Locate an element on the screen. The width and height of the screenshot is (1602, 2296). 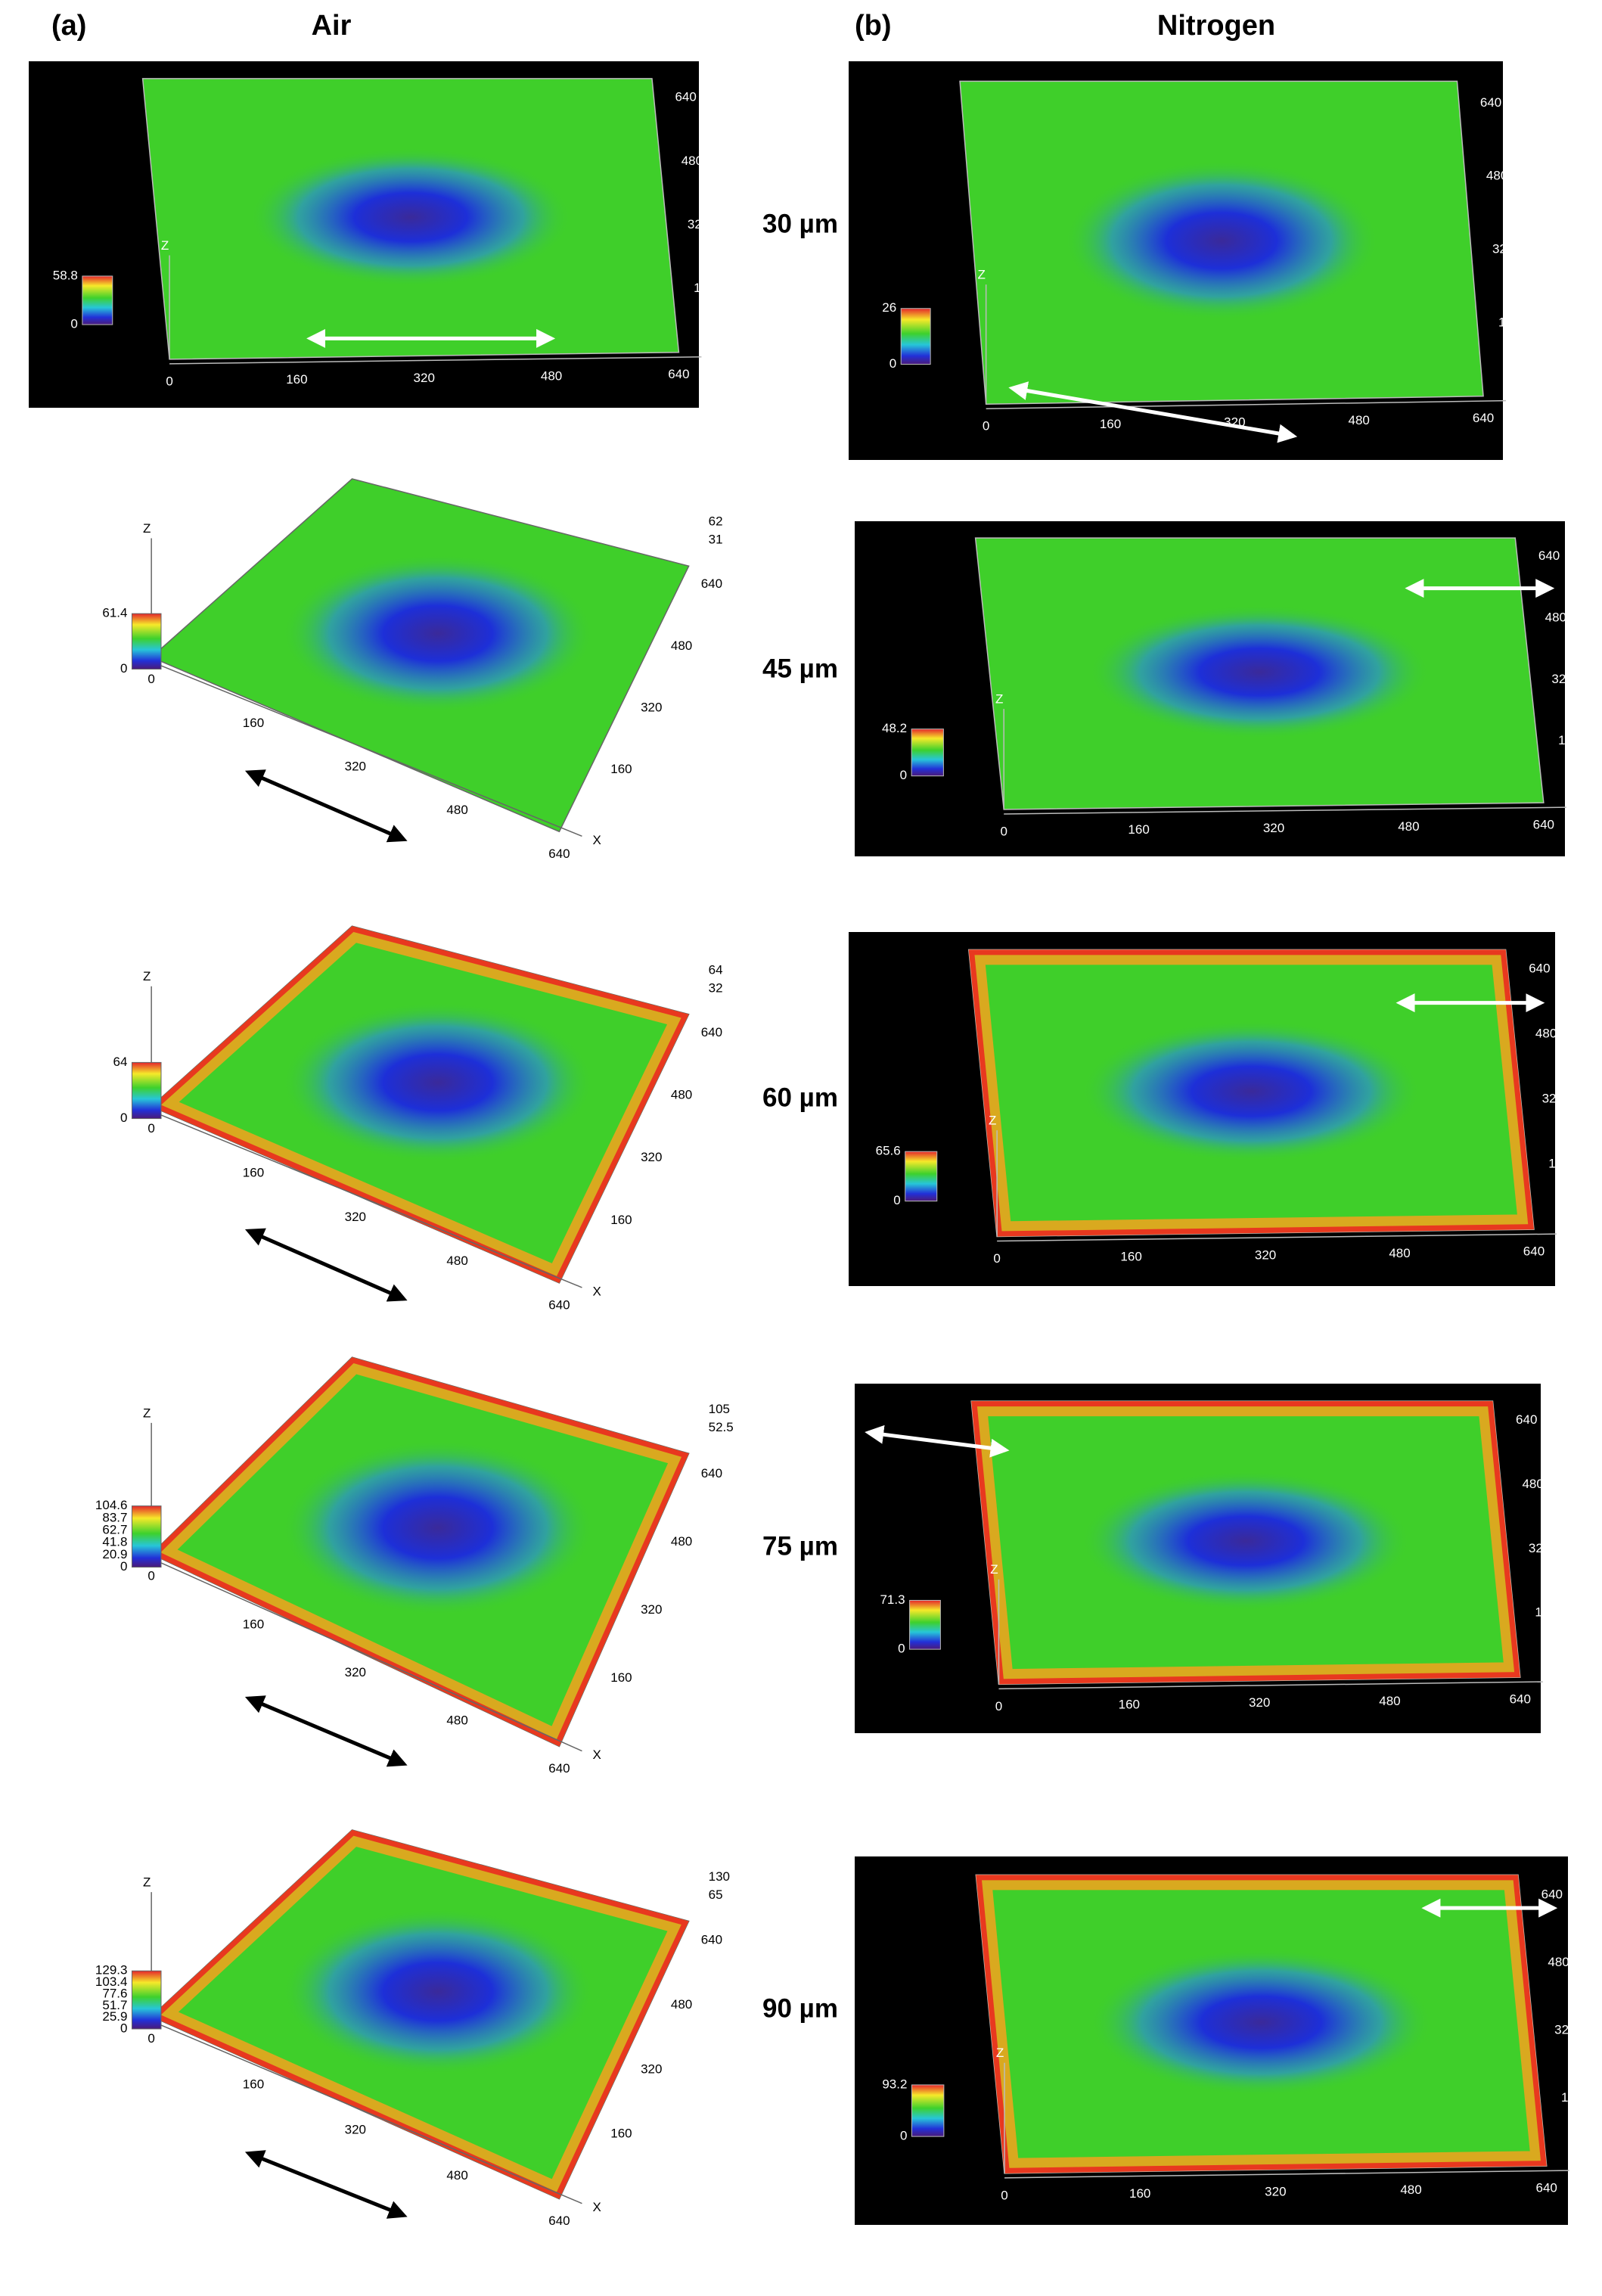
surface-edge is located at coordinates (420, 1104).